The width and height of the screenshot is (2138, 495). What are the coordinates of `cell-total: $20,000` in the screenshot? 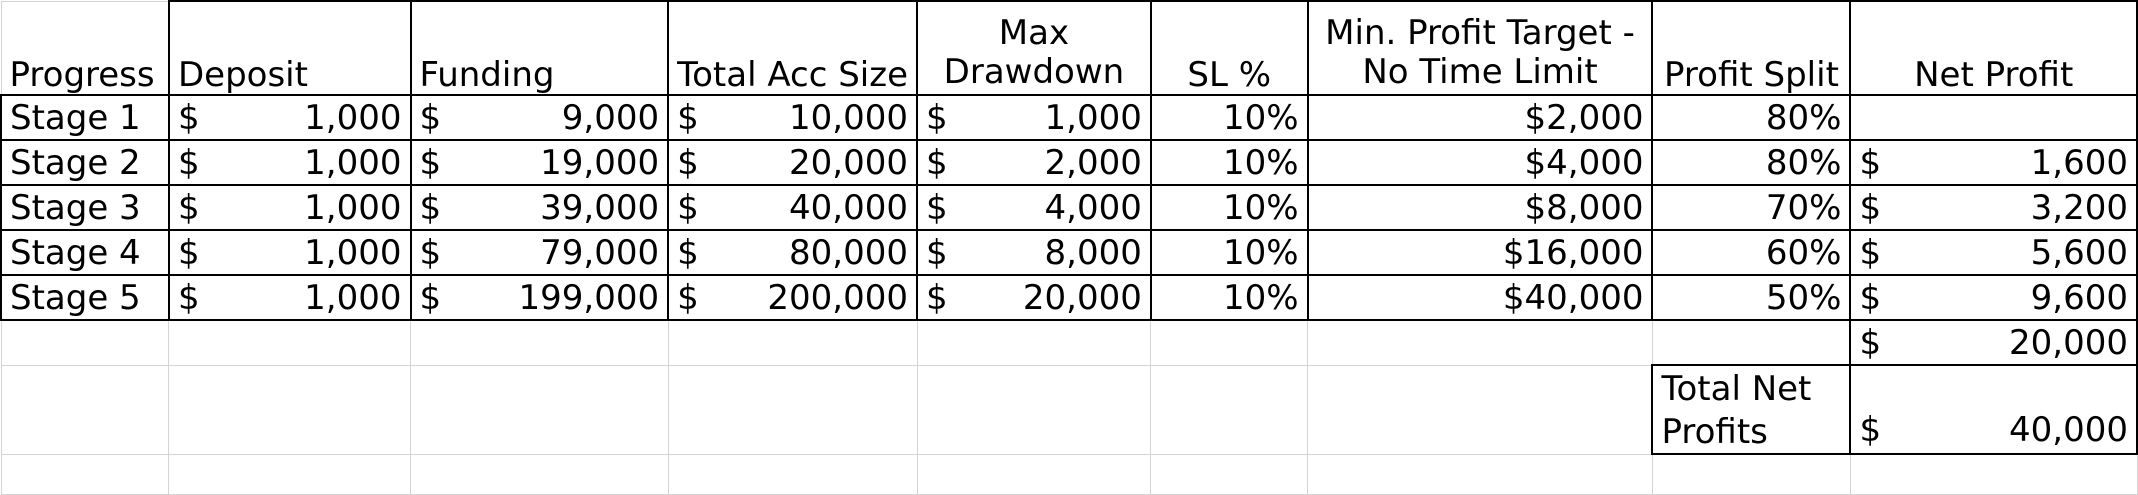 It's located at (793, 162).